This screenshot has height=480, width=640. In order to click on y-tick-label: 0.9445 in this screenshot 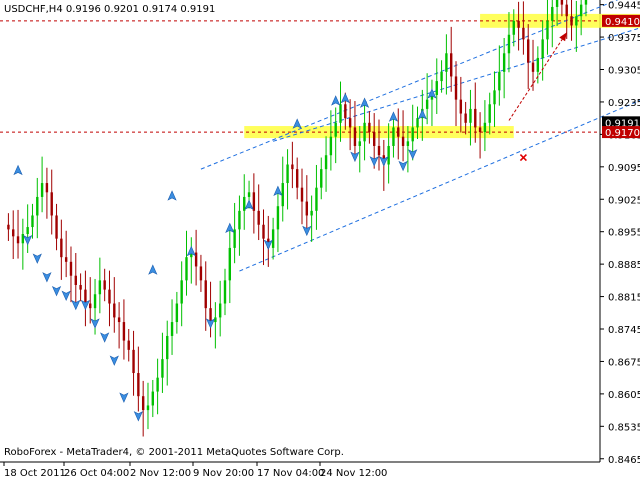, I will do `click(624, 6)`.